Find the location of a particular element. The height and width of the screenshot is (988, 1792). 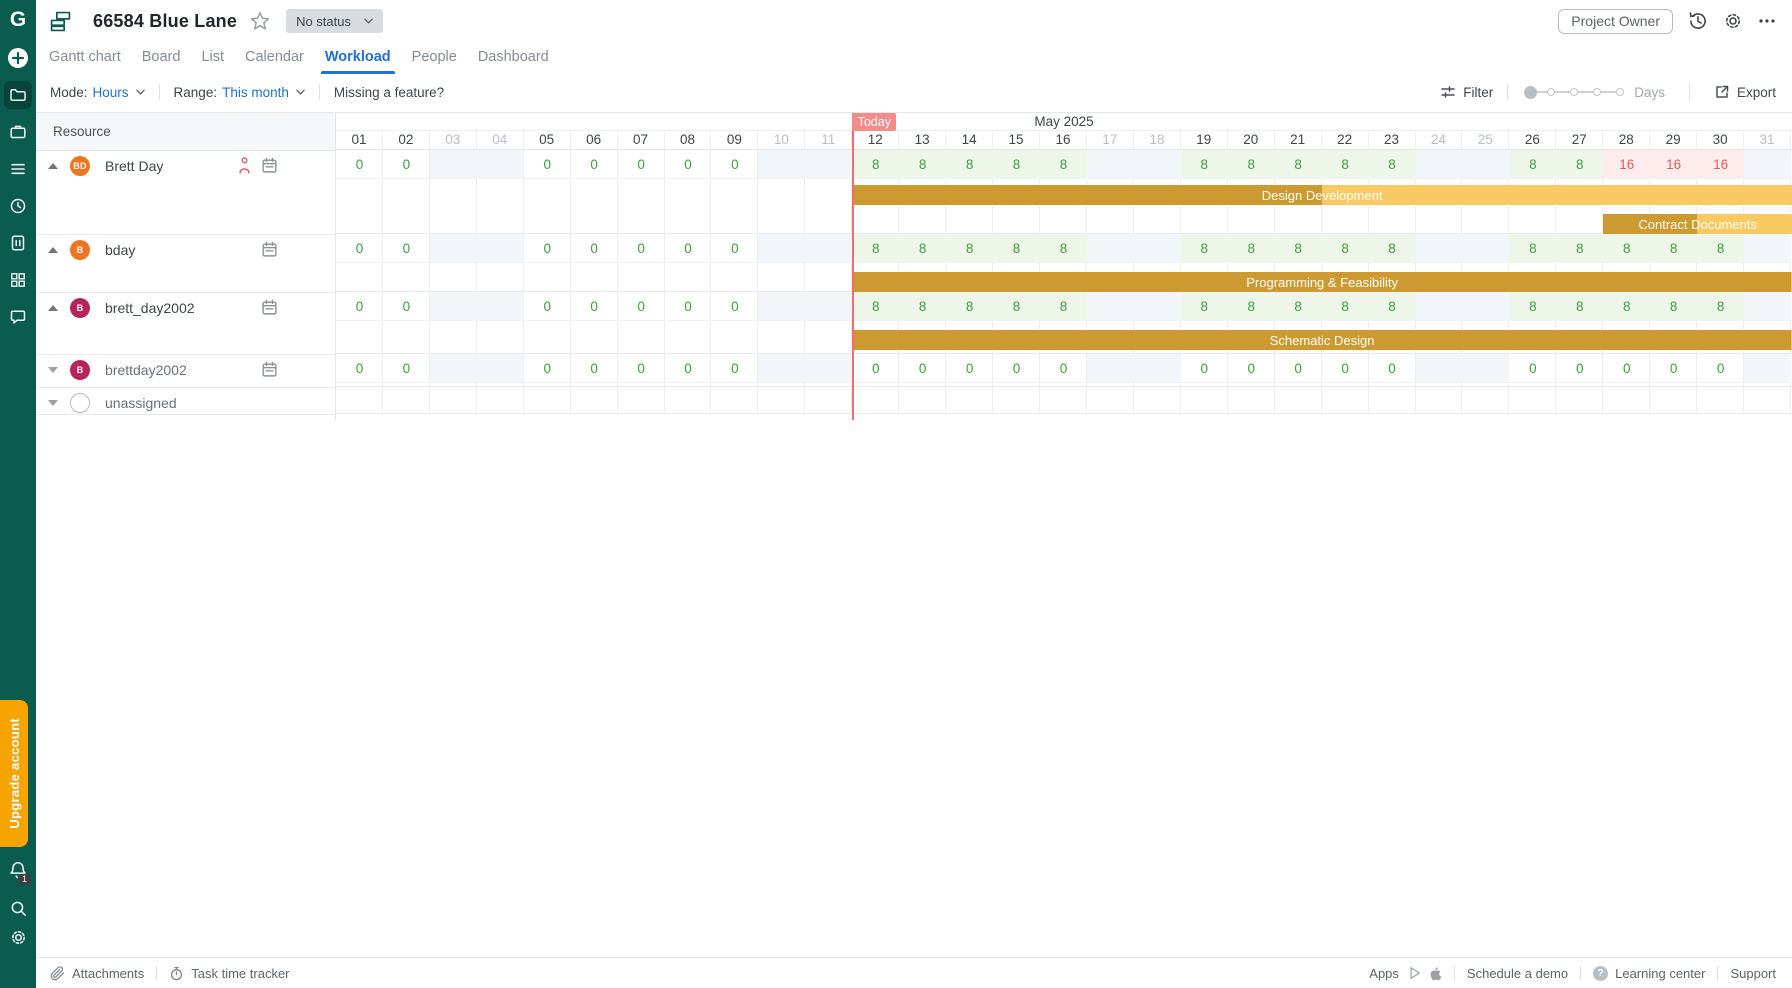

tab-calendar: Calendar is located at coordinates (274, 57).